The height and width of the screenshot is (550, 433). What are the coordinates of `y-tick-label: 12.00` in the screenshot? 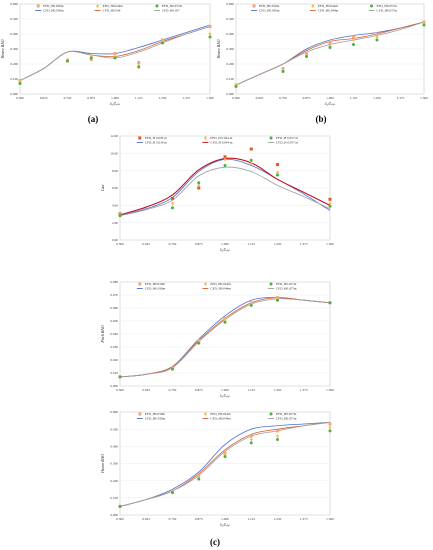 It's located at (114, 136).